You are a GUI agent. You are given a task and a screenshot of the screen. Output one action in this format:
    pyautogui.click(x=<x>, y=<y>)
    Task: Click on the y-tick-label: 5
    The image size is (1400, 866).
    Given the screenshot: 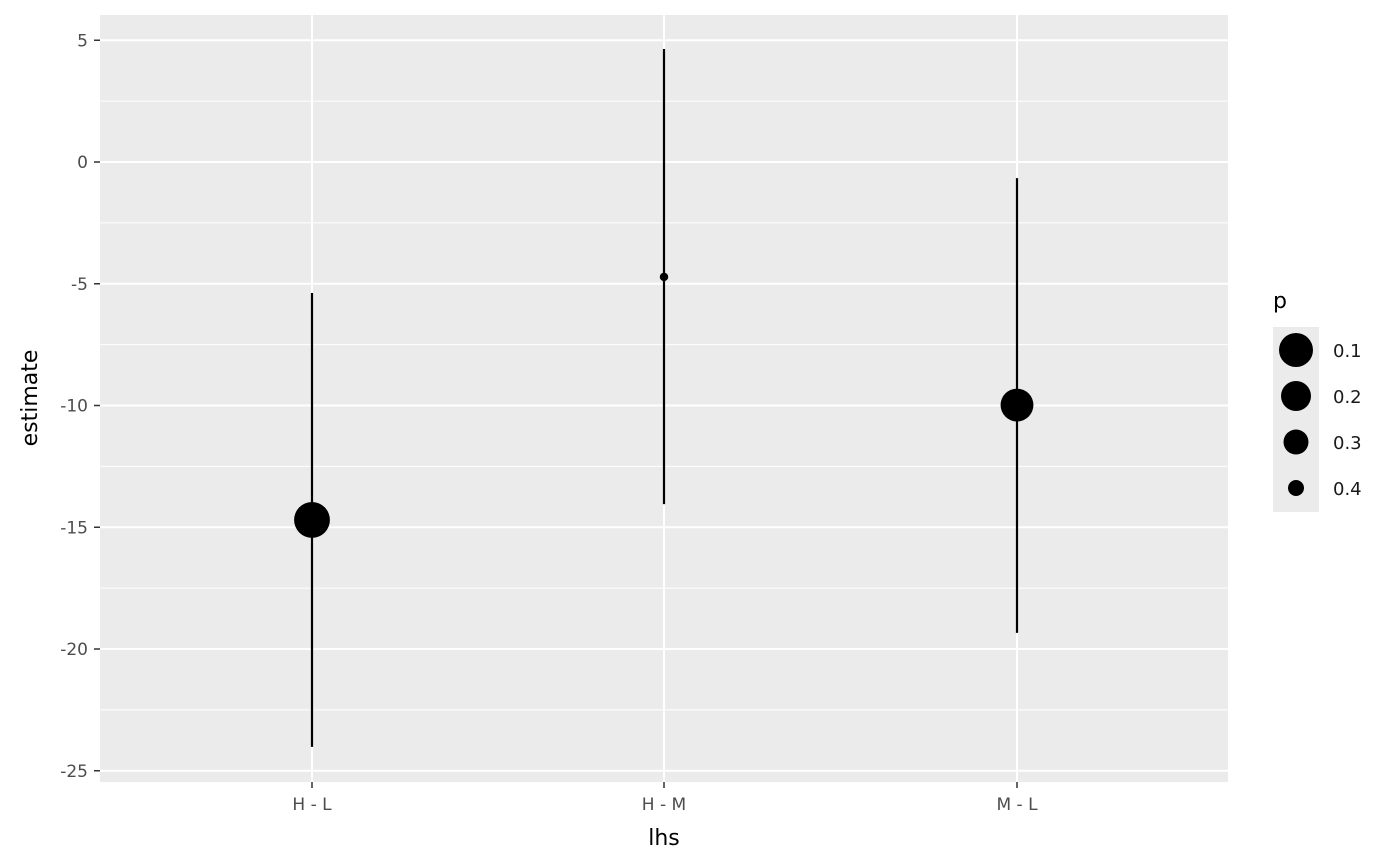 What is the action you would take?
    pyautogui.click(x=82, y=41)
    